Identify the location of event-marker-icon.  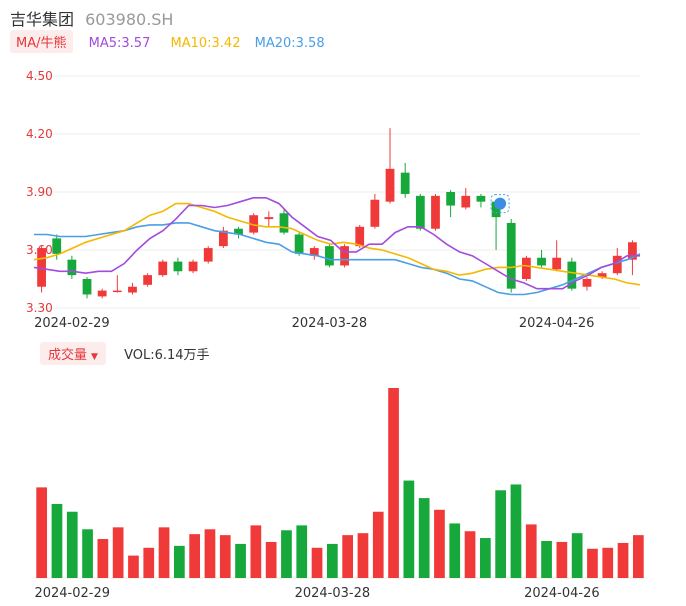
(500, 203).